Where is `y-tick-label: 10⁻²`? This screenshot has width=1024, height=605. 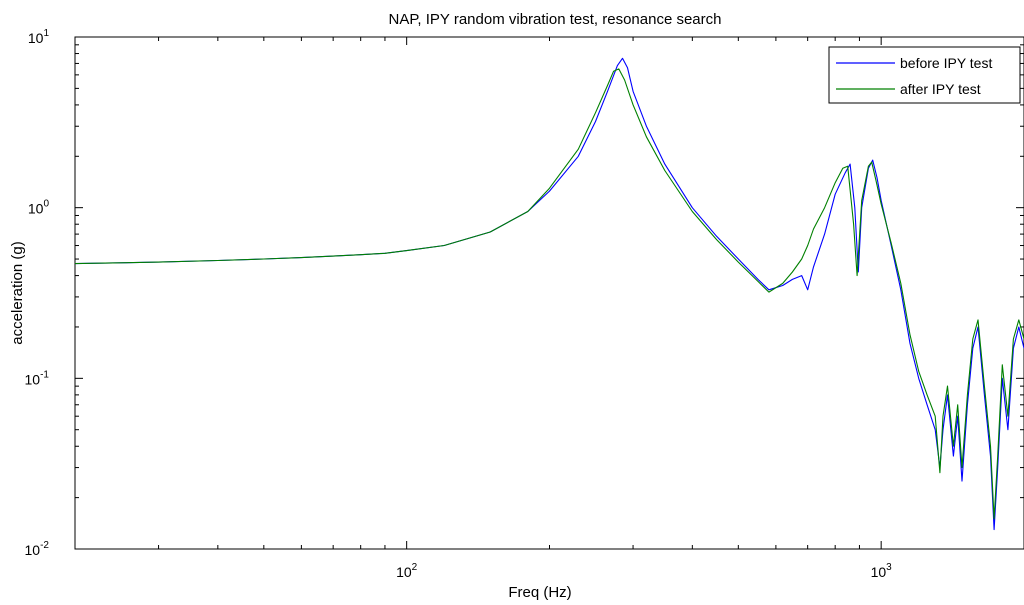
y-tick-label: 10⁻² is located at coordinates (37, 549).